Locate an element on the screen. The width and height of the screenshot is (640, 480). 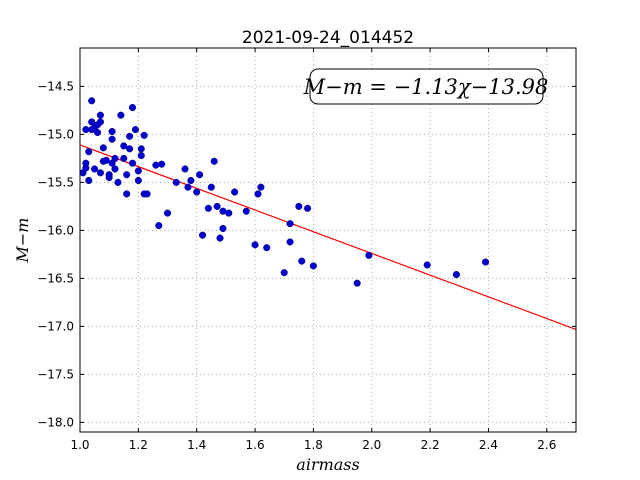
x-tick-label: 2.2 is located at coordinates (430, 445).